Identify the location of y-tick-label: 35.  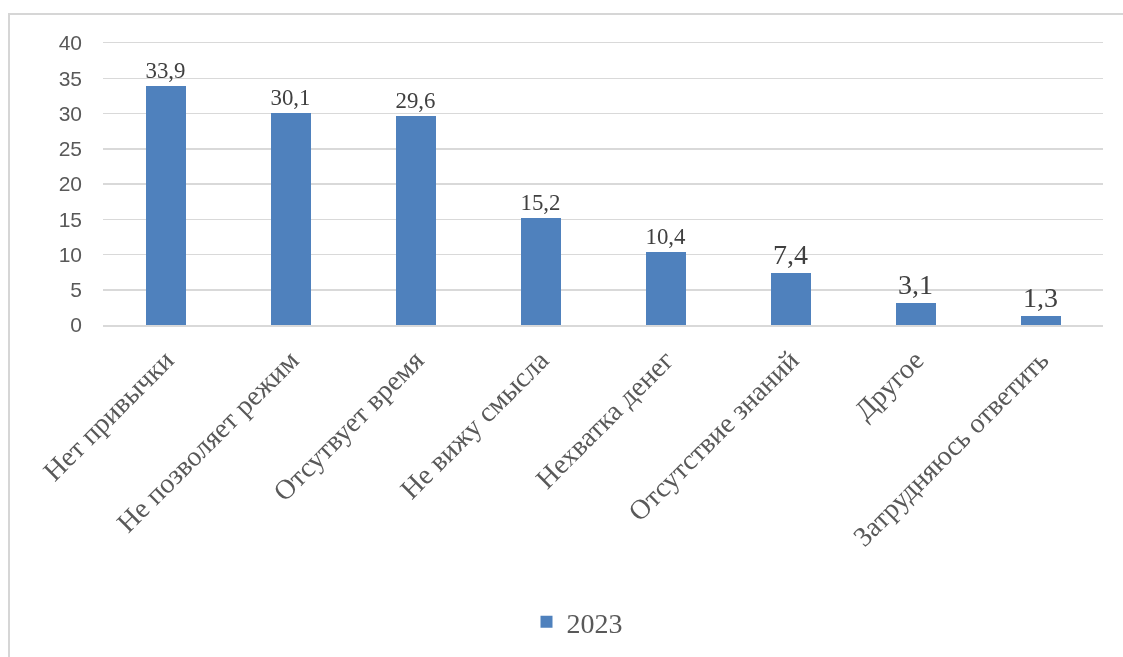
(70, 78).